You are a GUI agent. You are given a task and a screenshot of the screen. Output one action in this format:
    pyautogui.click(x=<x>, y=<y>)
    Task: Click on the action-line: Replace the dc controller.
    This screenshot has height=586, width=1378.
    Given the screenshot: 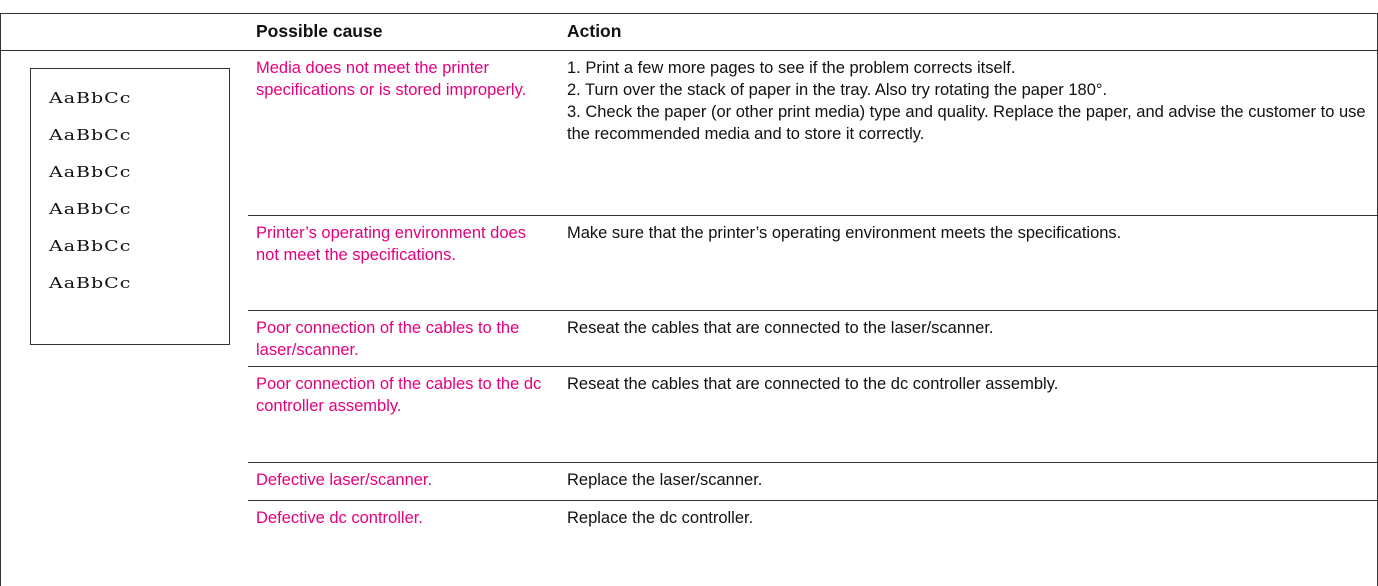 What is the action you would take?
    pyautogui.click(x=660, y=518)
    